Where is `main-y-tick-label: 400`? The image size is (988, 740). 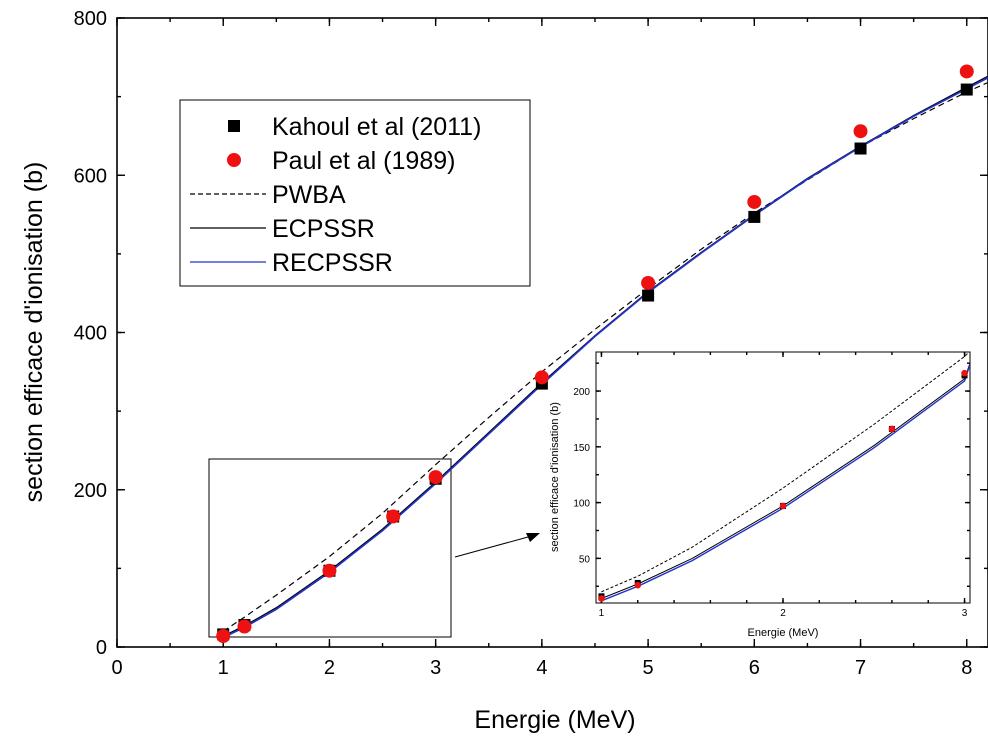 main-y-tick-label: 400 is located at coordinates (90, 334).